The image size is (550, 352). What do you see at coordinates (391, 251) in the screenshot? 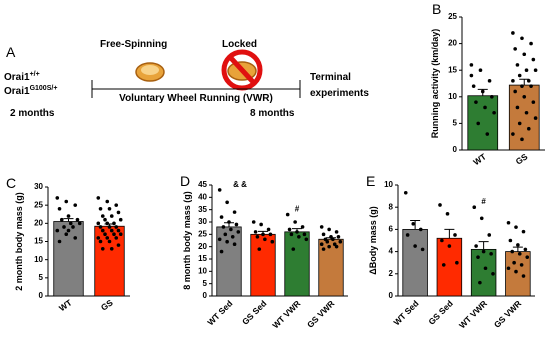
I see `y-tick-label: 4` at bounding box center [391, 251].